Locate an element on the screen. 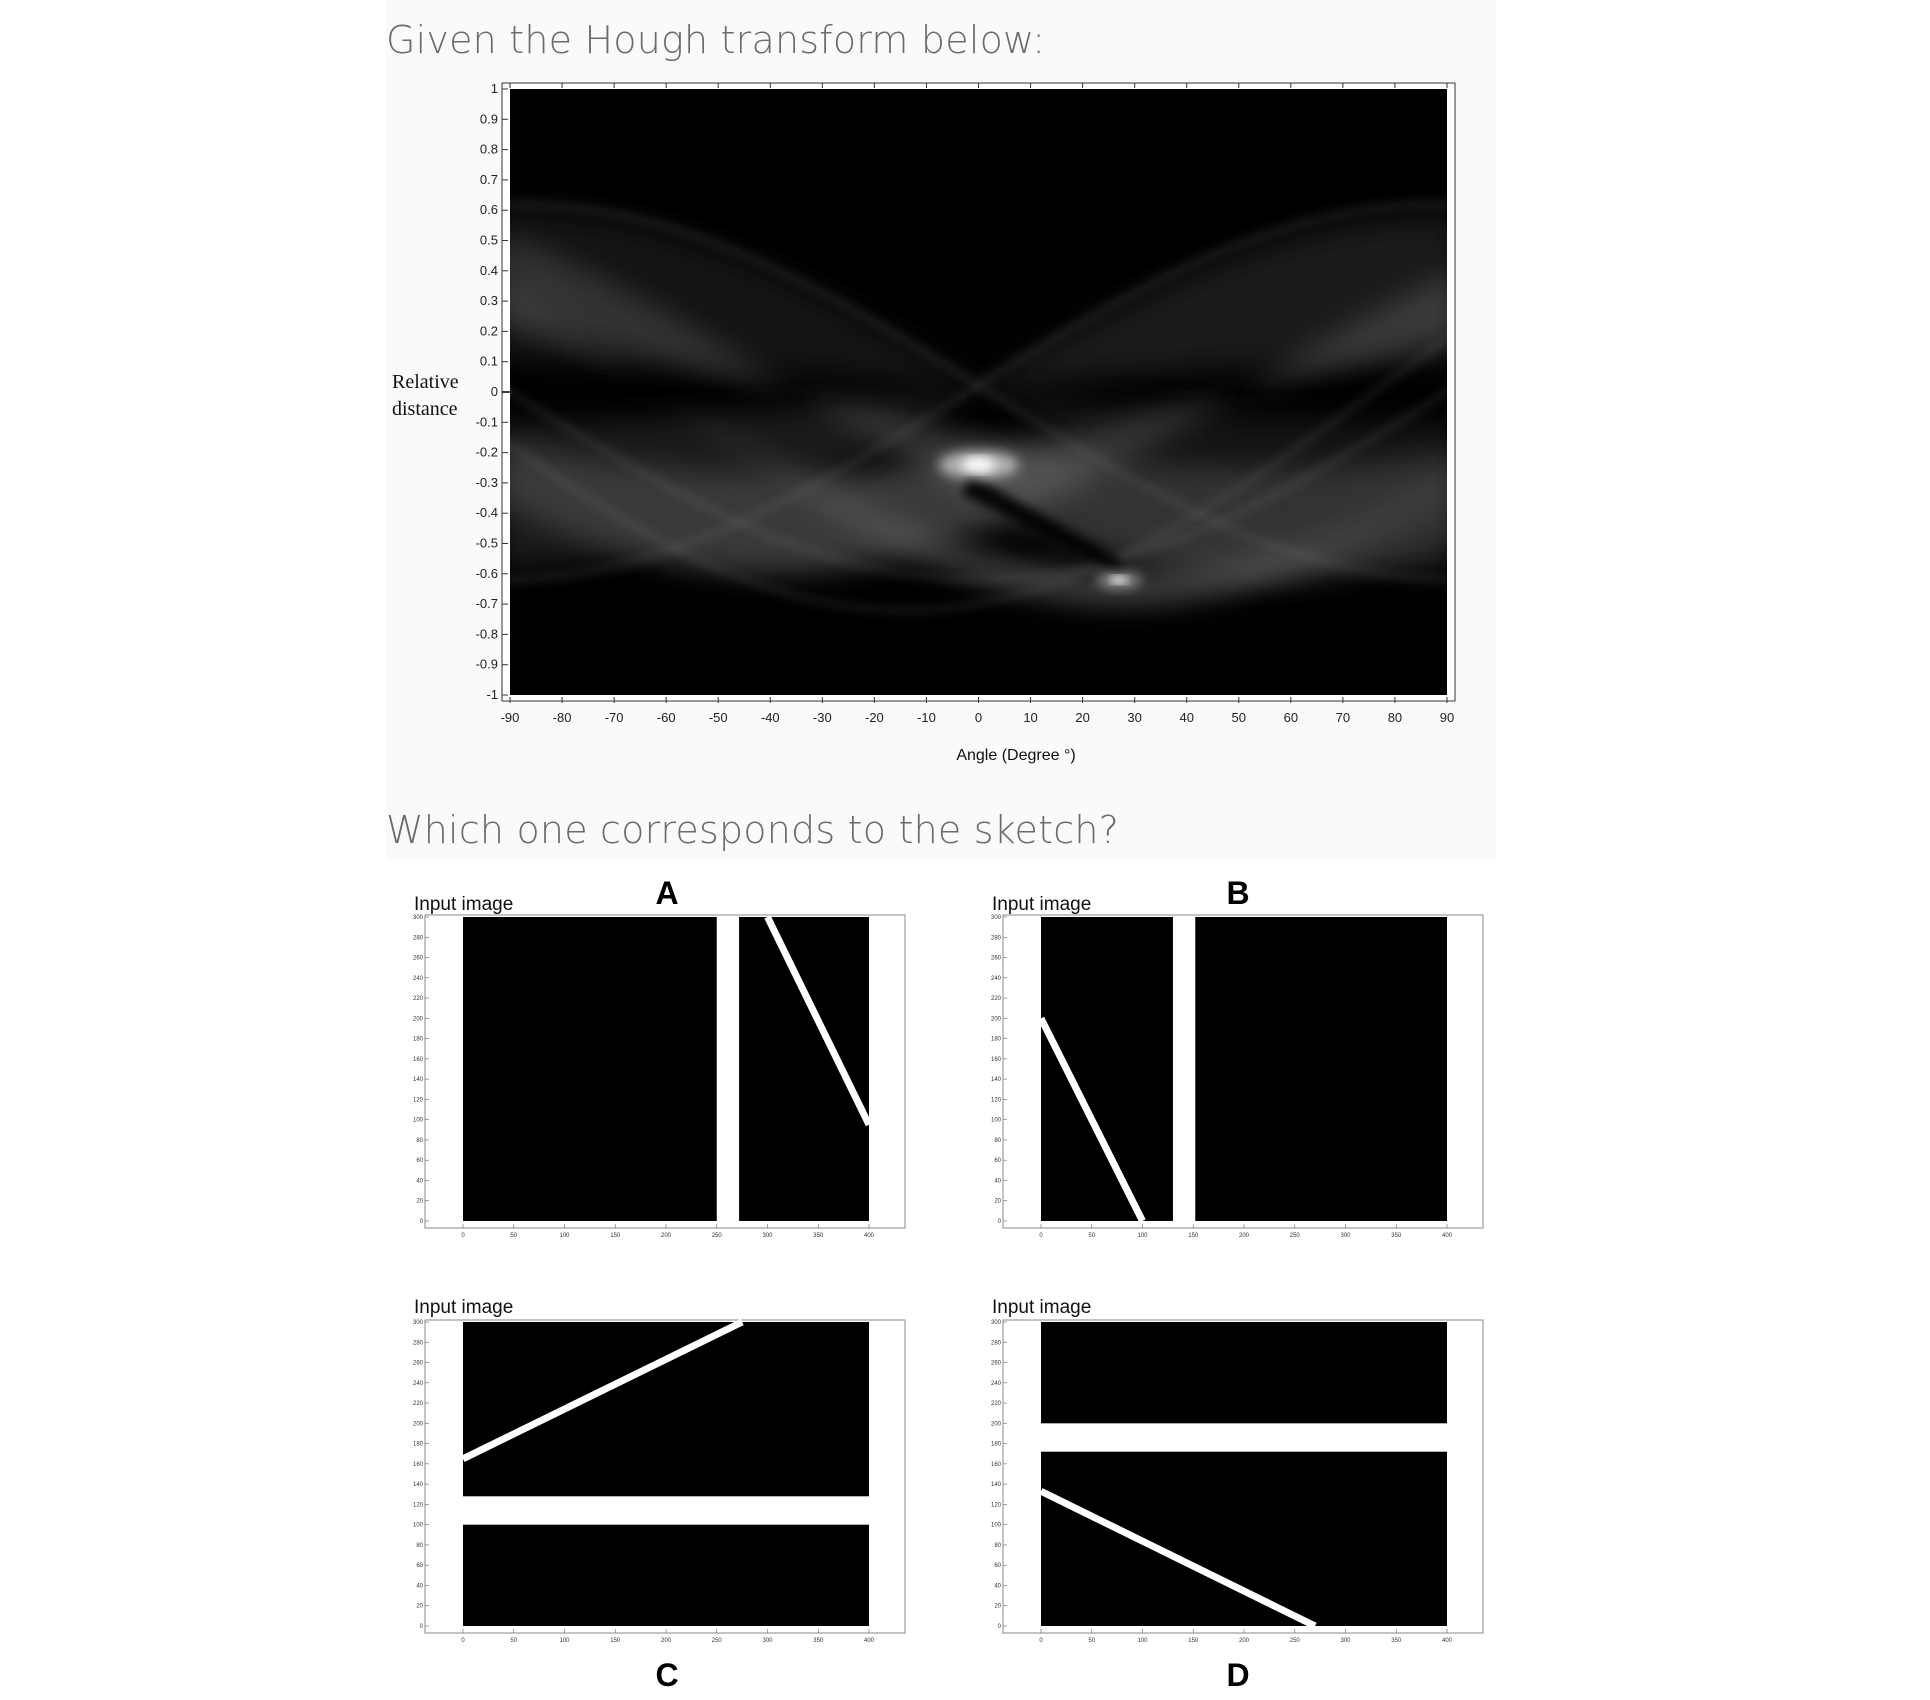  hough-xtick-label: 80 is located at coordinates (1395, 717).